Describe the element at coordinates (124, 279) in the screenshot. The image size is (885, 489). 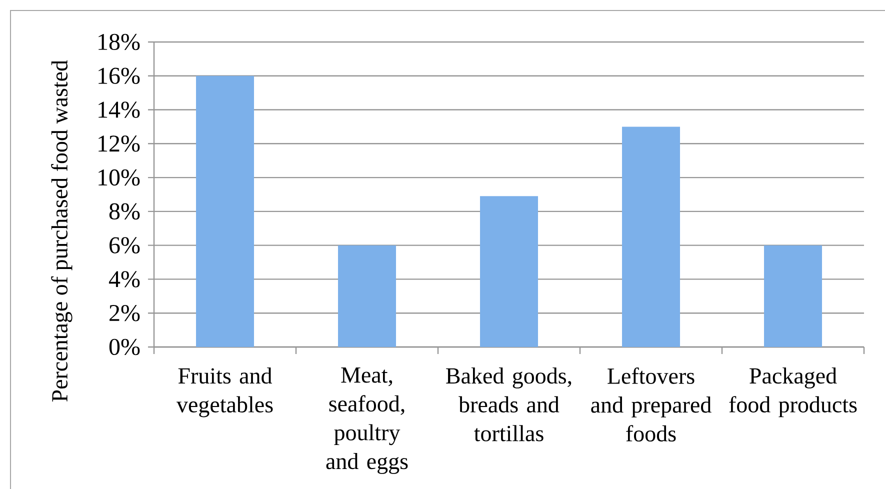
I see `y-tick-label: 4%` at that location.